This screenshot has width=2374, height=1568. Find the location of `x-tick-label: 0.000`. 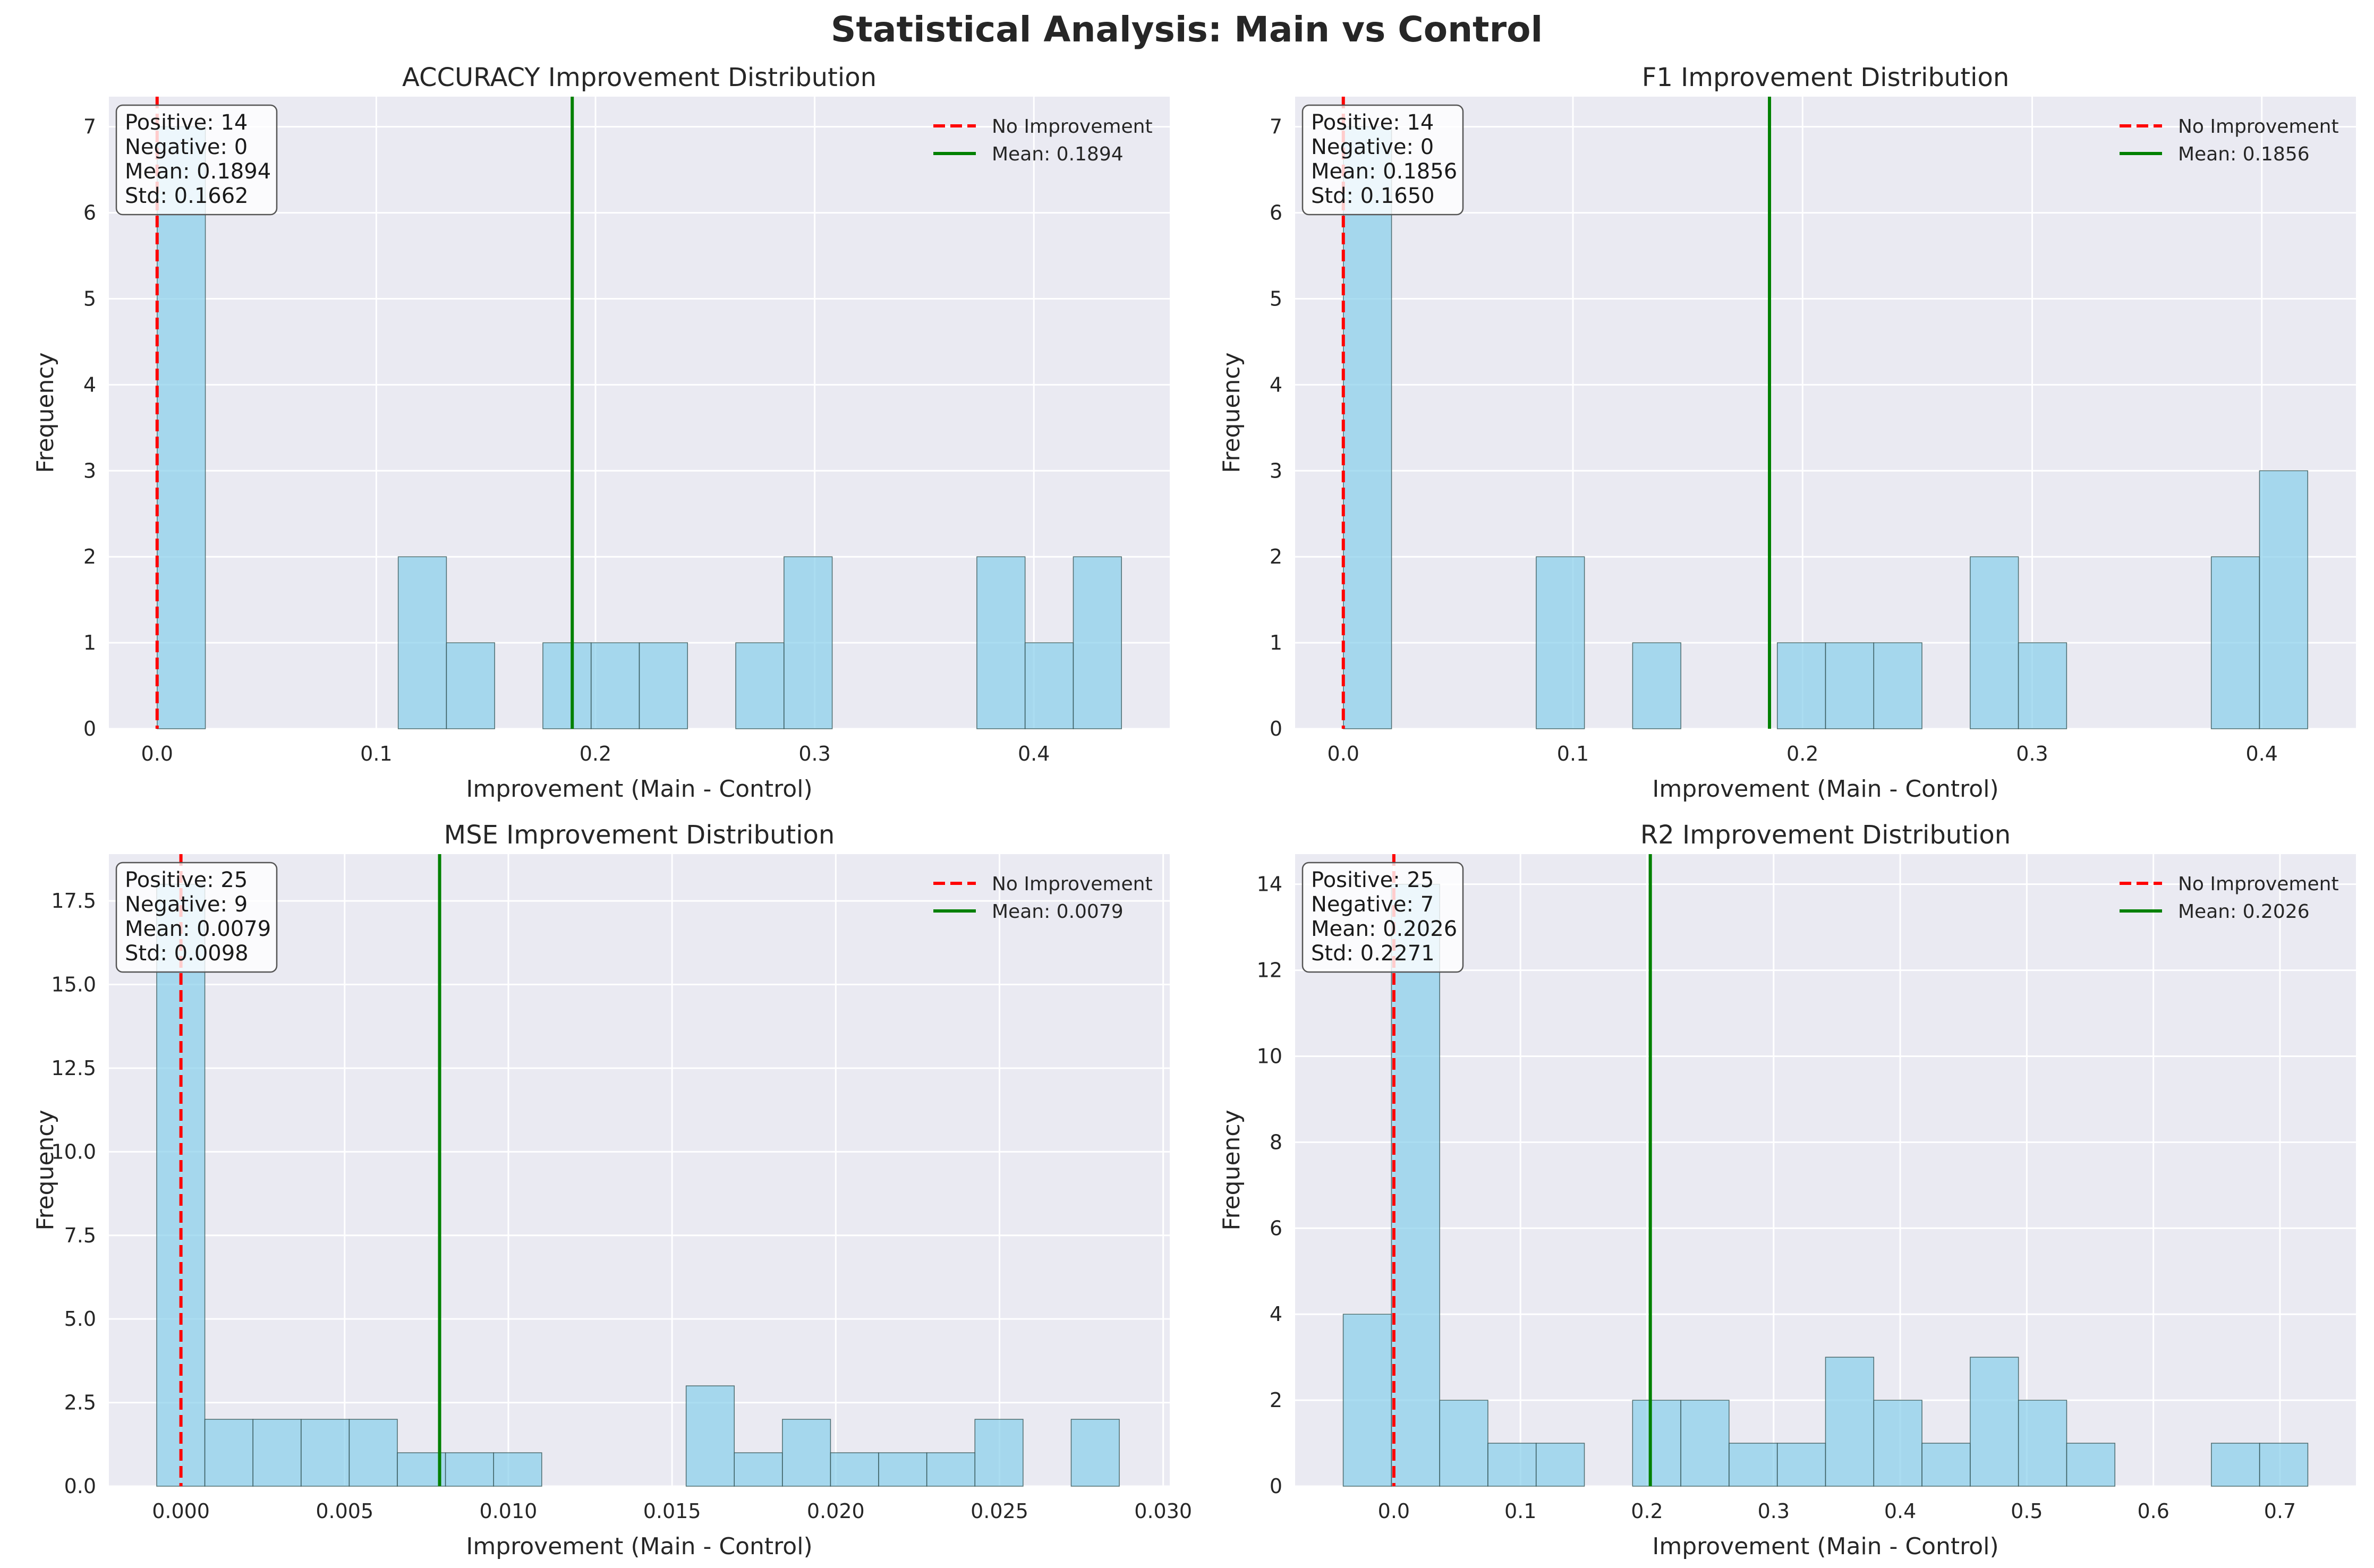

x-tick-label: 0.000 is located at coordinates (181, 1511).